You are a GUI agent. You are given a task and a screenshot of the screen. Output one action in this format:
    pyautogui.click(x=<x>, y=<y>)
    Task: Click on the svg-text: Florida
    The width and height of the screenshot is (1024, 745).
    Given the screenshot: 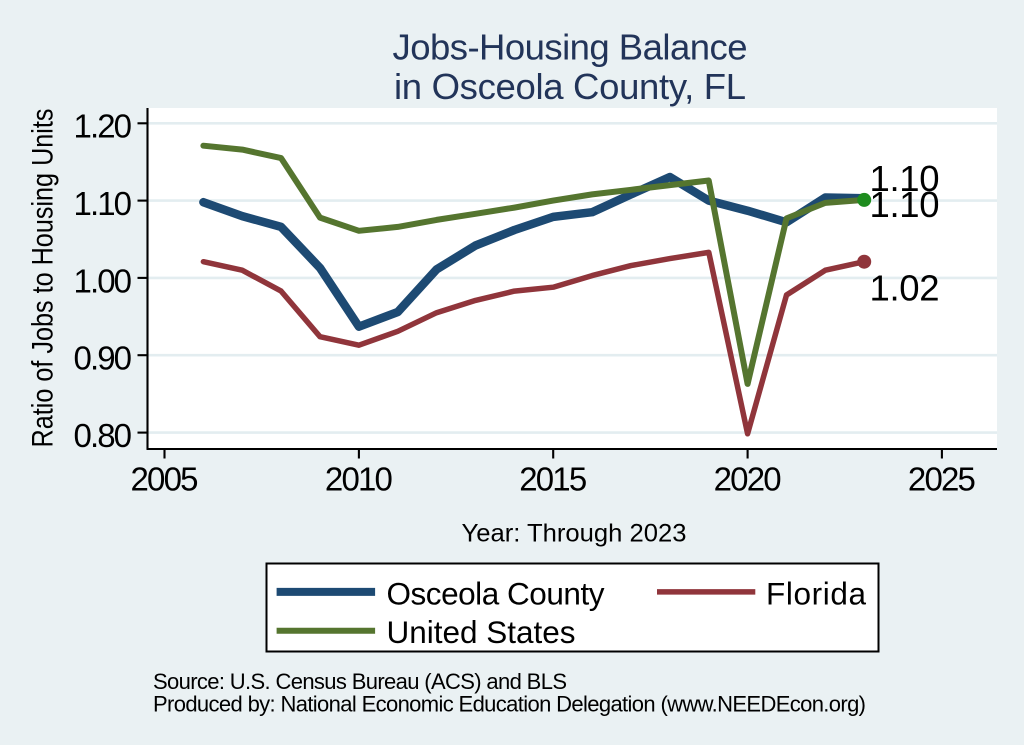 What is the action you would take?
    pyautogui.click(x=816, y=593)
    